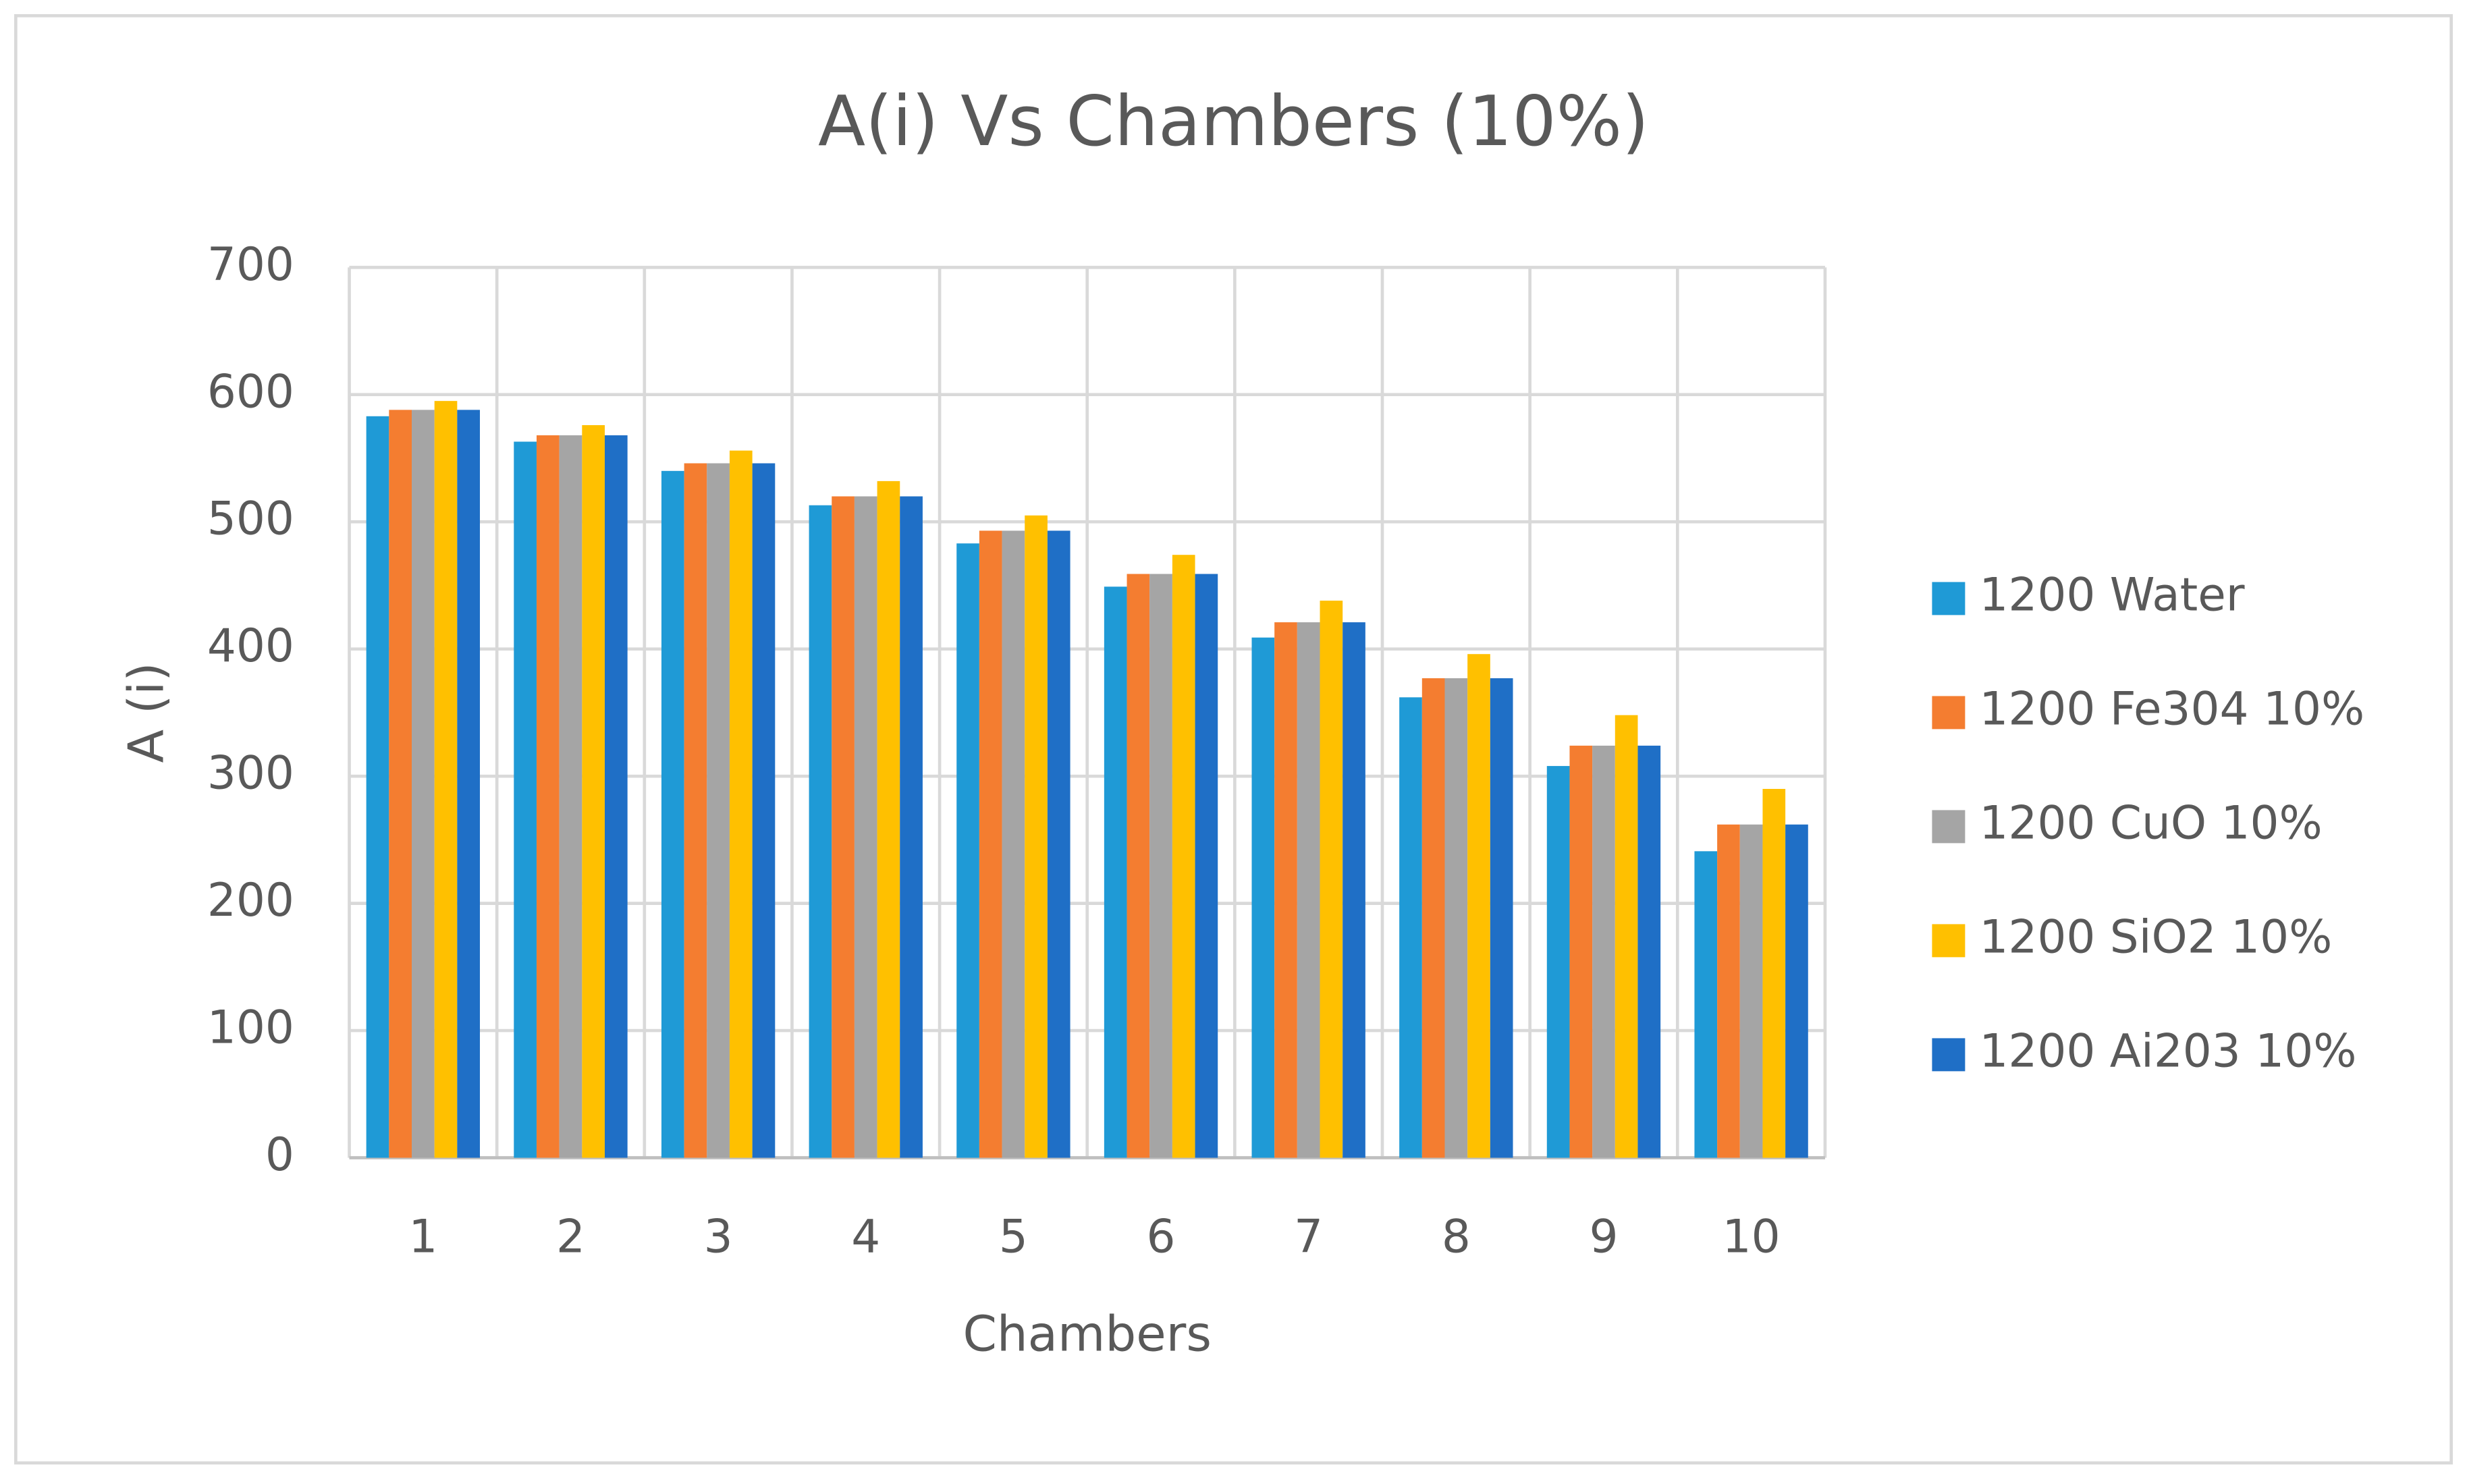 The height and width of the screenshot is (1484, 2467). What do you see at coordinates (2150, 822) in the screenshot?
I see `legend-label: 1200 CuO 10%` at bounding box center [2150, 822].